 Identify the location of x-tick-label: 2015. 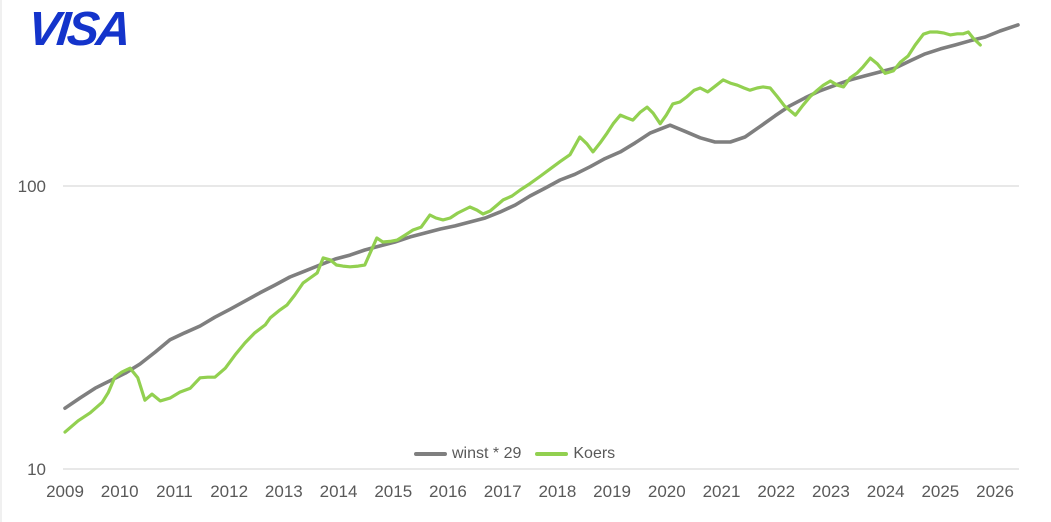
(393, 491).